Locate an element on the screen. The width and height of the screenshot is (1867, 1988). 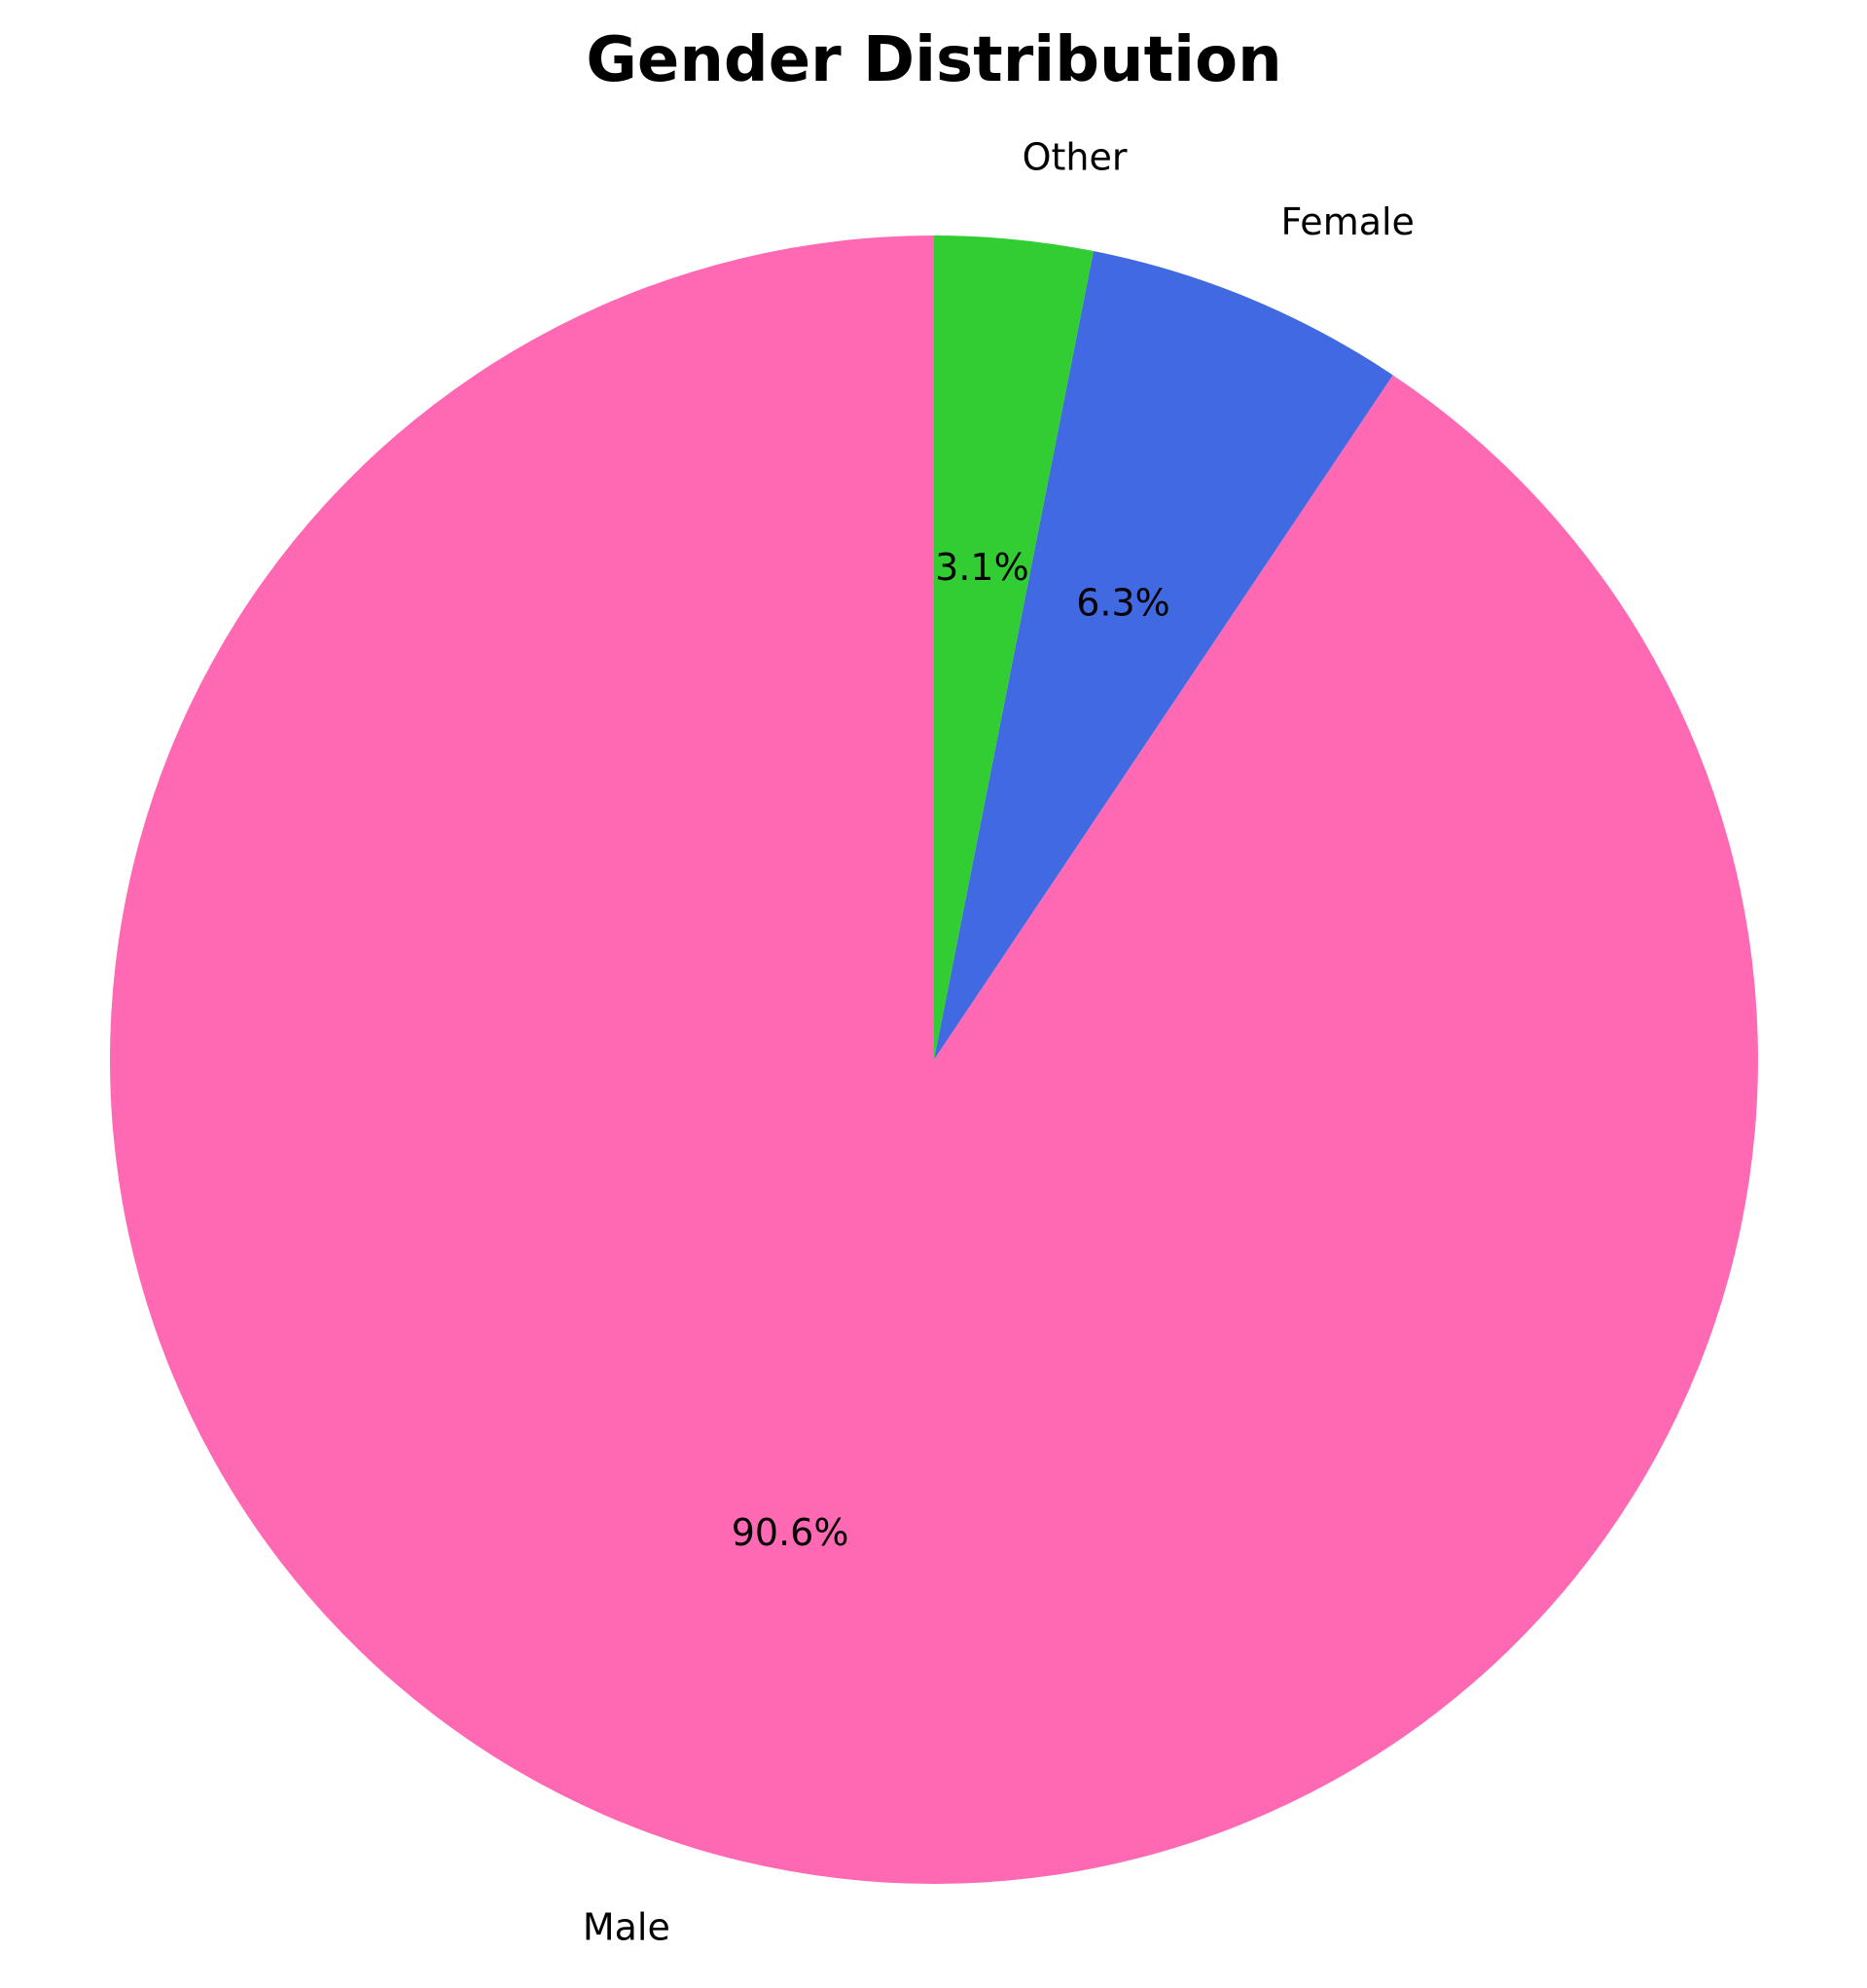
slice-label-other: Other is located at coordinates (1075, 157).